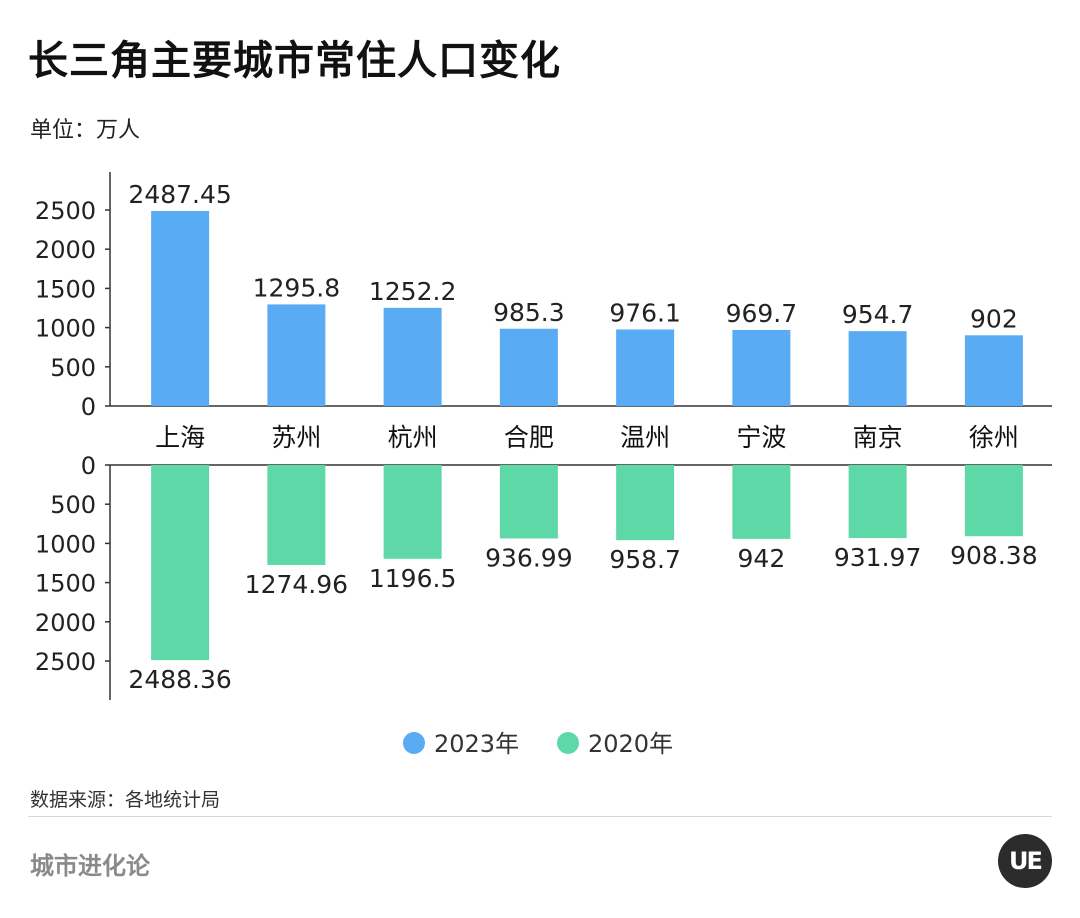 The width and height of the screenshot is (1080, 918). What do you see at coordinates (645, 312) in the screenshot?
I see `data-label-2023年: 976.1` at bounding box center [645, 312].